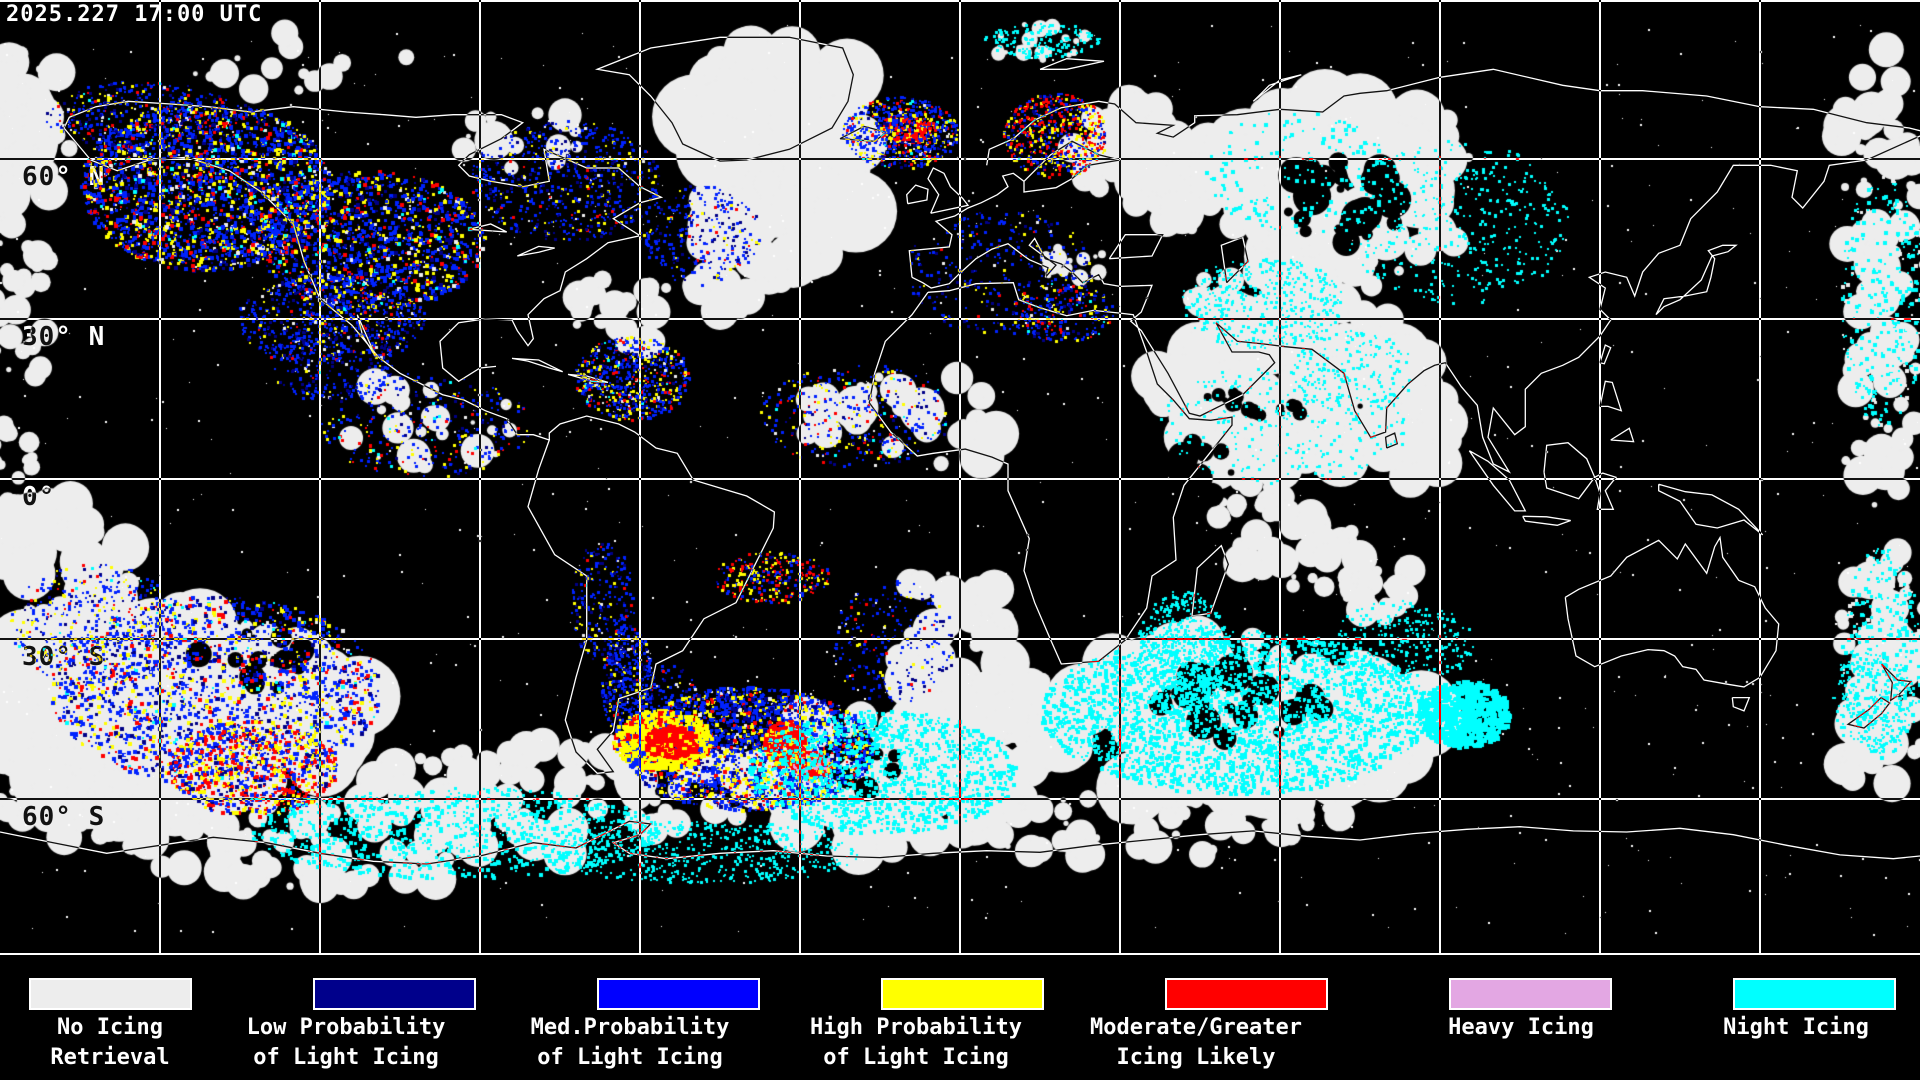  I want to click on legend-label-no-icing-line1: No Icing, so click(110, 1027).